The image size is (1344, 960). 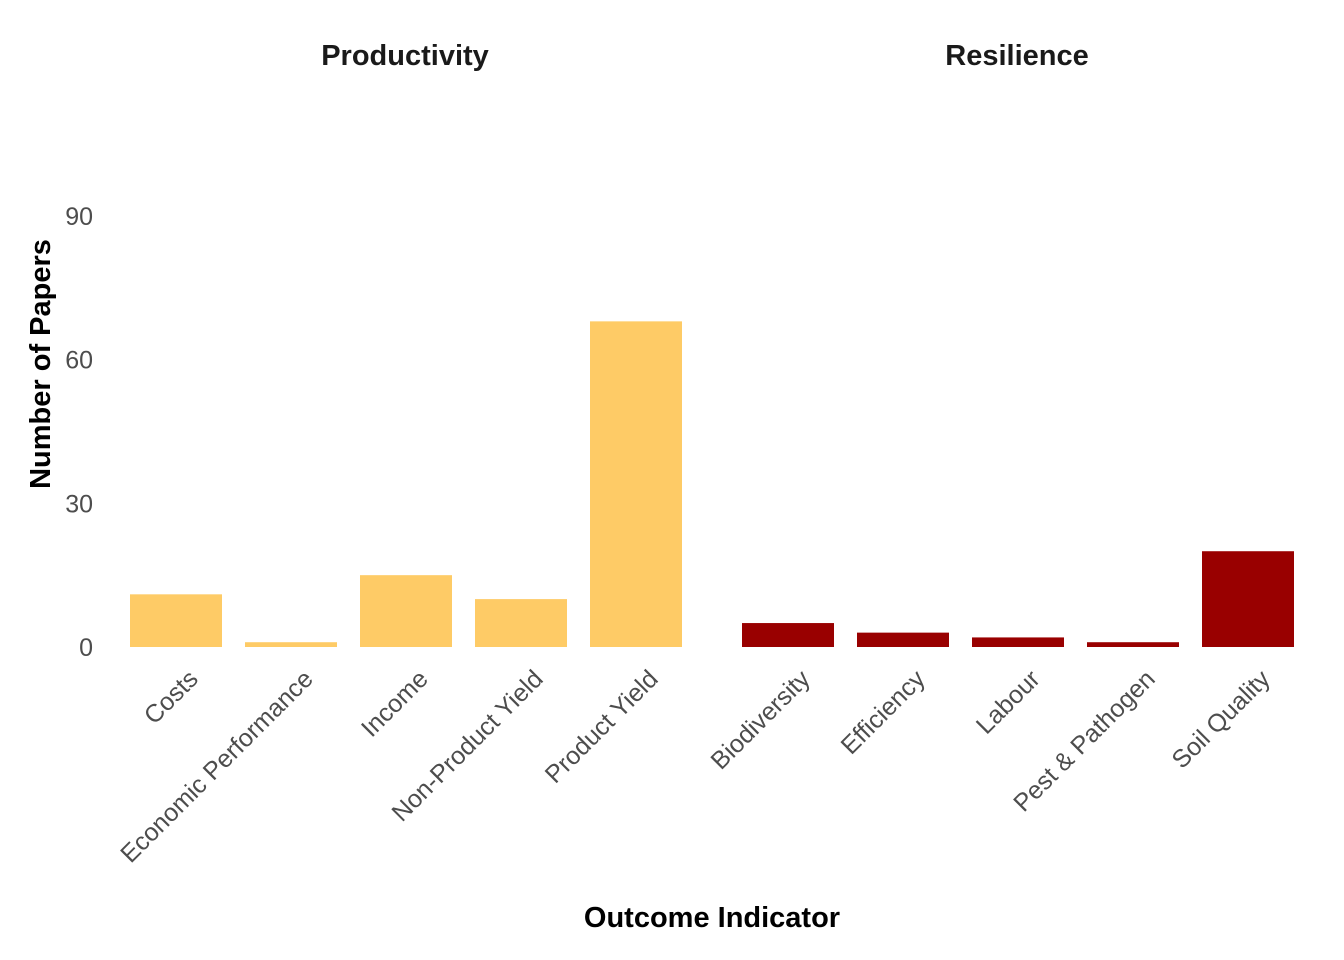 I want to click on facet-title-productivity: Productivity, so click(x=405, y=56).